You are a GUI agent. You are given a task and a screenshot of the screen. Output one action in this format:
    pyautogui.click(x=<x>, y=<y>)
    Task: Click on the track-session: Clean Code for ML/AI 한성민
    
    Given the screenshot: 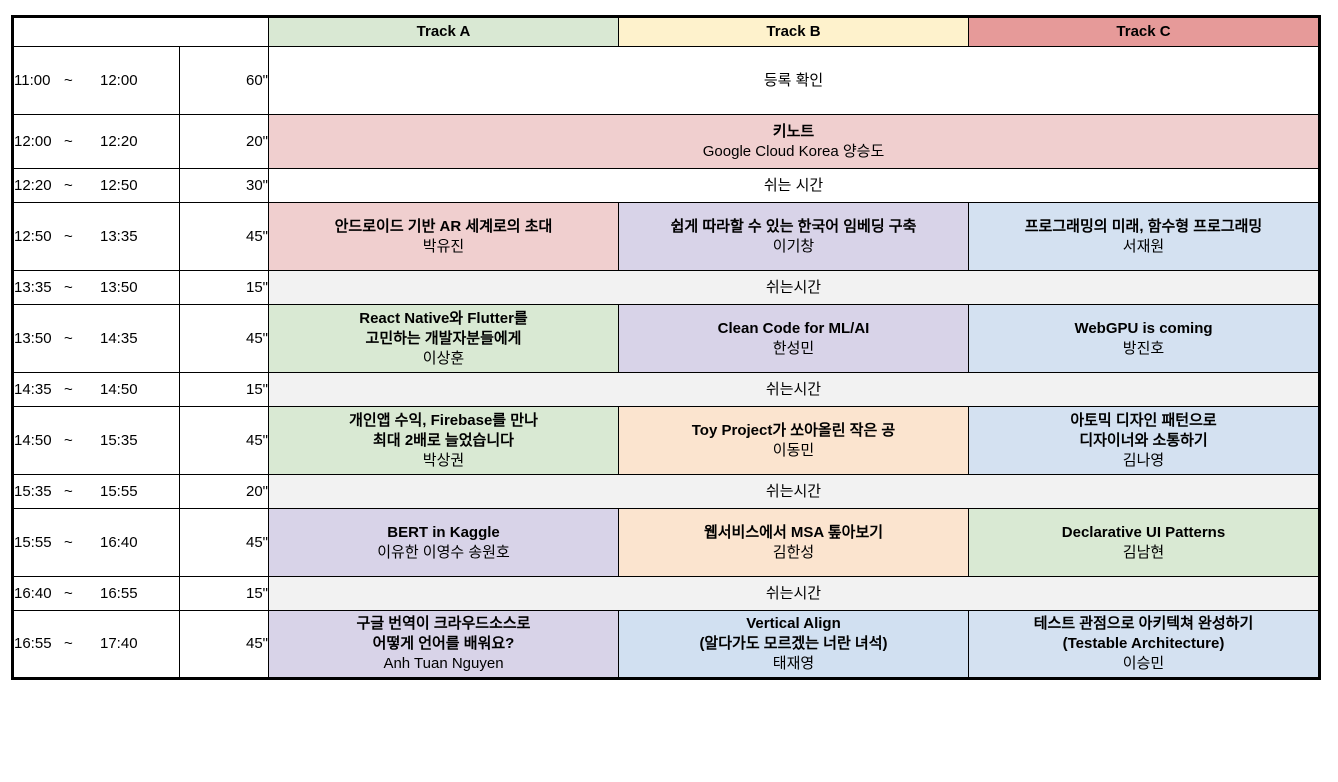 What is the action you would take?
    pyautogui.click(x=793, y=338)
    